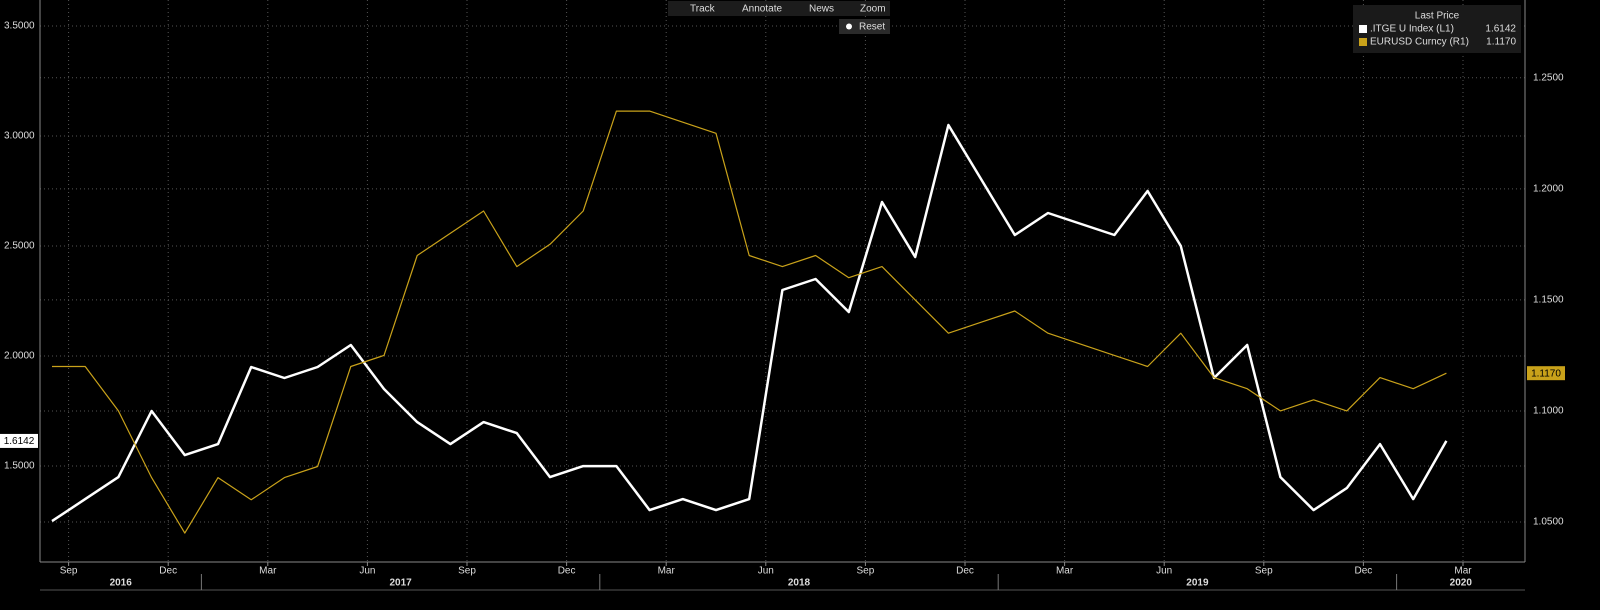 The image size is (1600, 610). What do you see at coordinates (1461, 583) in the screenshot?
I see `year-label: 2020` at bounding box center [1461, 583].